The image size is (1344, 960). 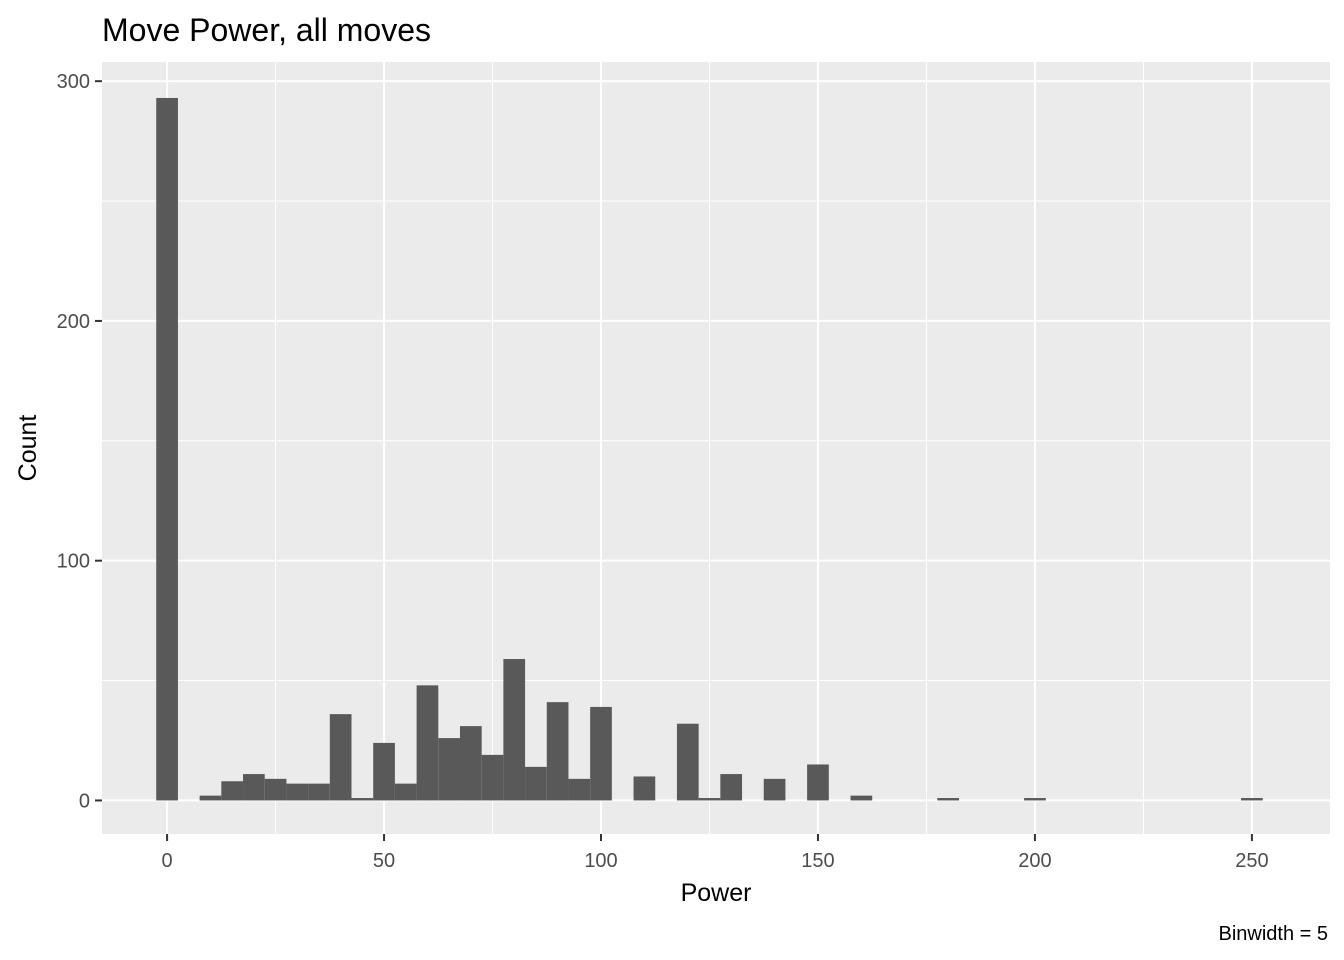 What do you see at coordinates (84, 801) in the screenshot?
I see `y-tick-label: 0` at bounding box center [84, 801].